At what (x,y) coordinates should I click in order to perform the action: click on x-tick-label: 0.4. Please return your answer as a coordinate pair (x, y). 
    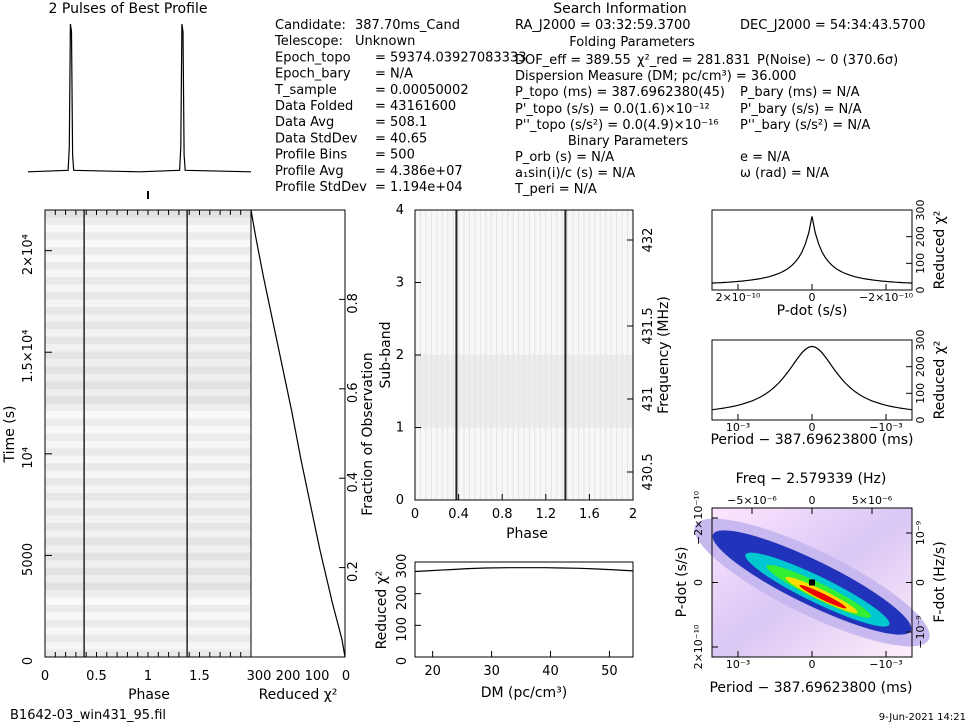
    Looking at the image, I should click on (458, 514).